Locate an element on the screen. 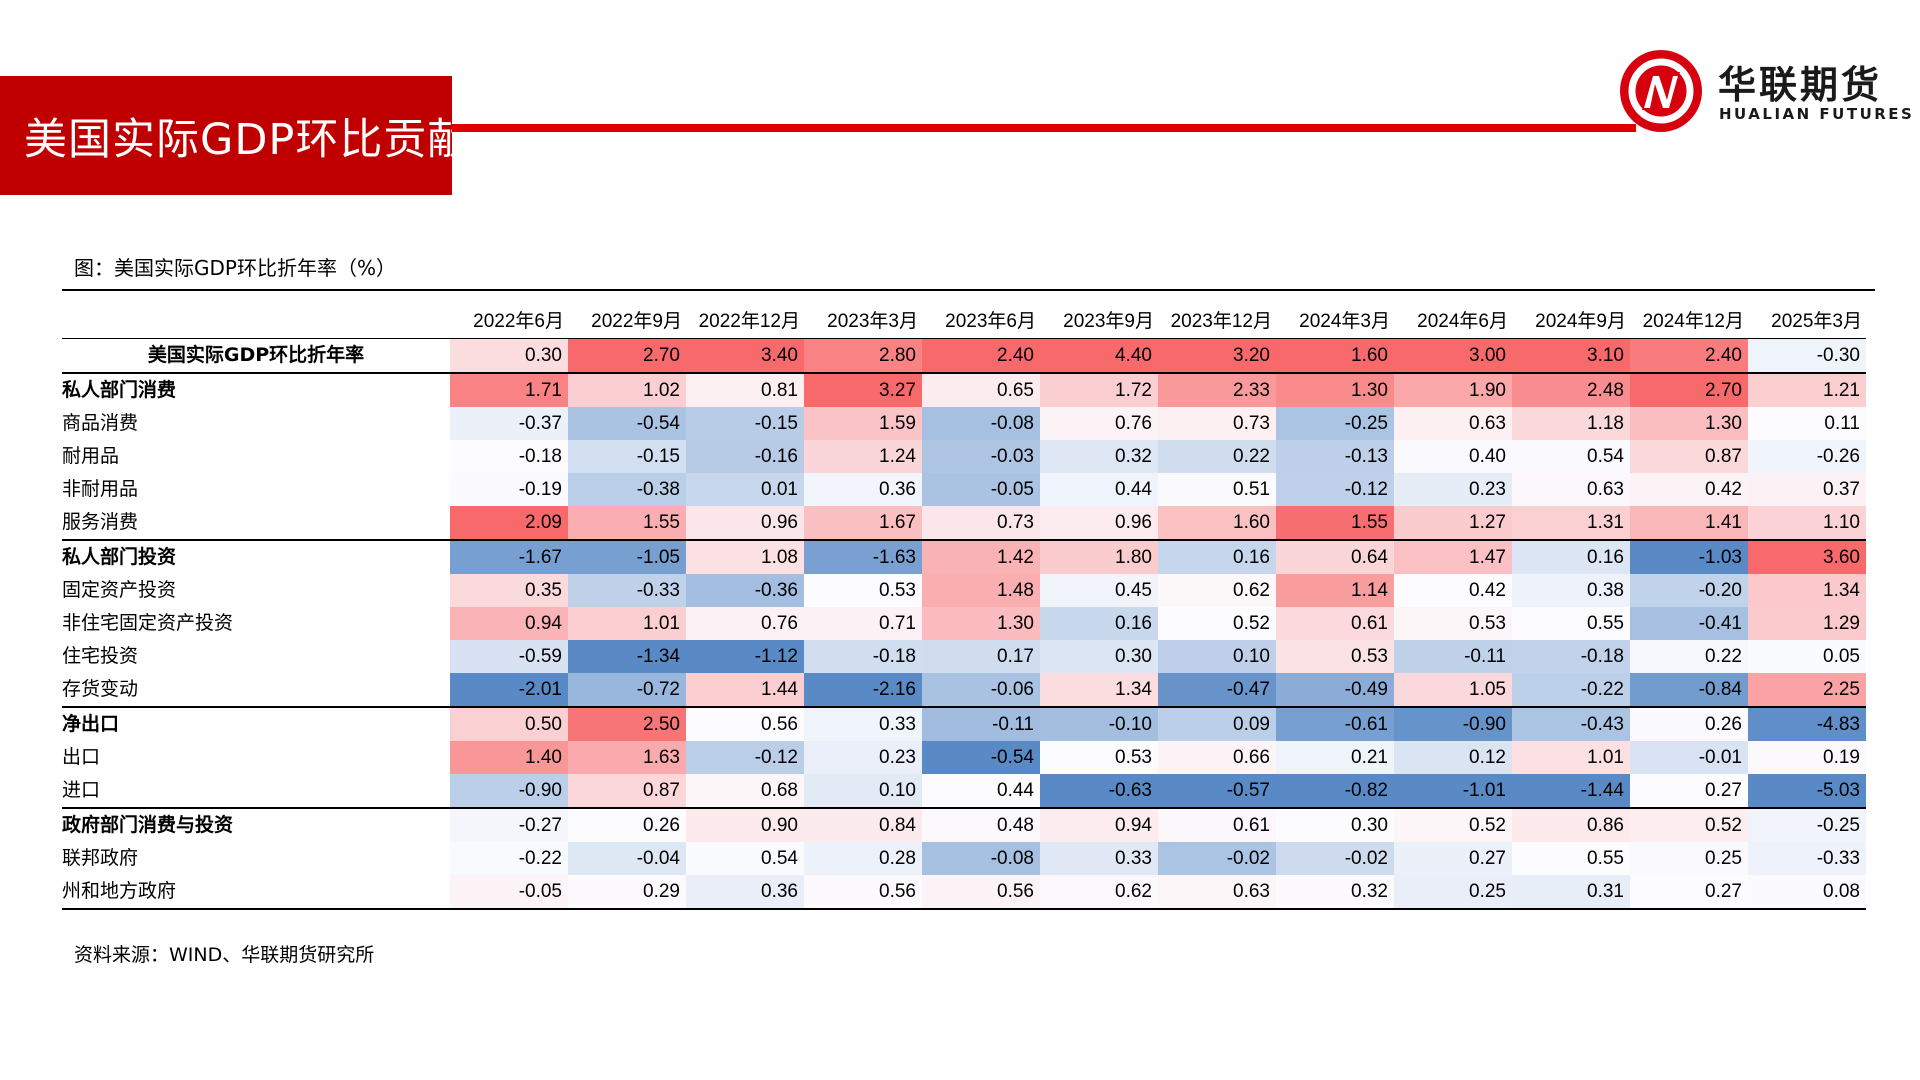 The image size is (1920, 1080). heatmap-cell: 0.56 is located at coordinates (863, 892).